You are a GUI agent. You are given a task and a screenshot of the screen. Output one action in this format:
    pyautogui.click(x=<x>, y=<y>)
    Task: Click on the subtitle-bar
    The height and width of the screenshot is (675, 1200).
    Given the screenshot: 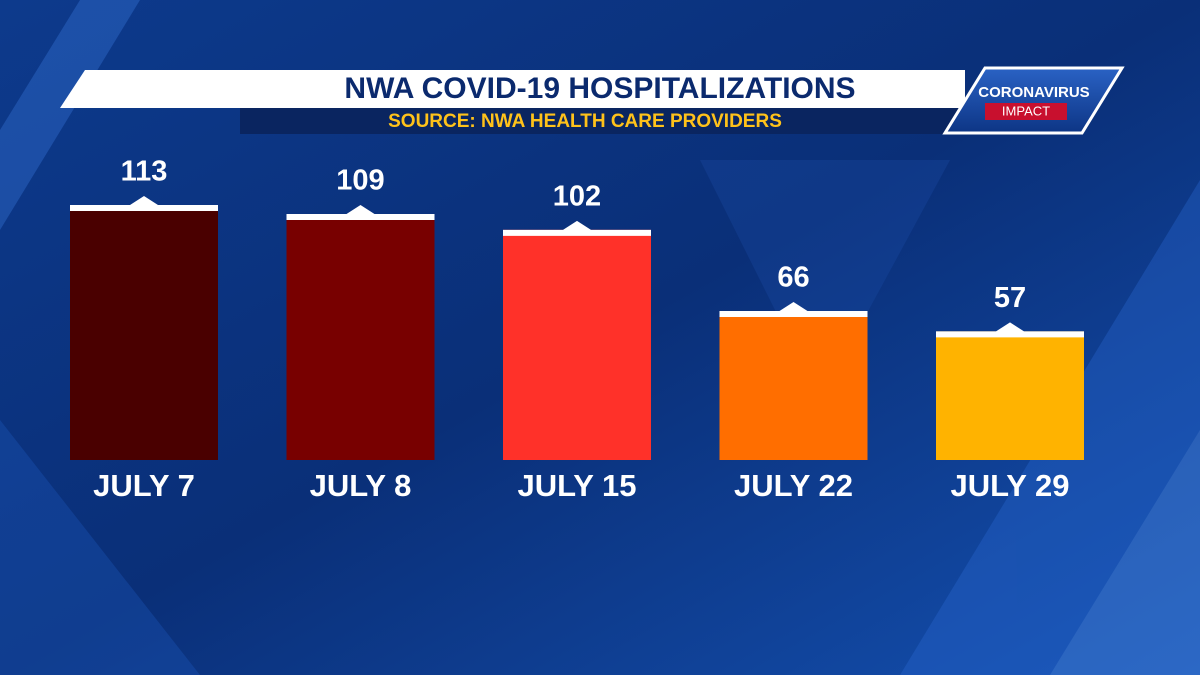 What is the action you would take?
    pyautogui.click(x=602, y=121)
    